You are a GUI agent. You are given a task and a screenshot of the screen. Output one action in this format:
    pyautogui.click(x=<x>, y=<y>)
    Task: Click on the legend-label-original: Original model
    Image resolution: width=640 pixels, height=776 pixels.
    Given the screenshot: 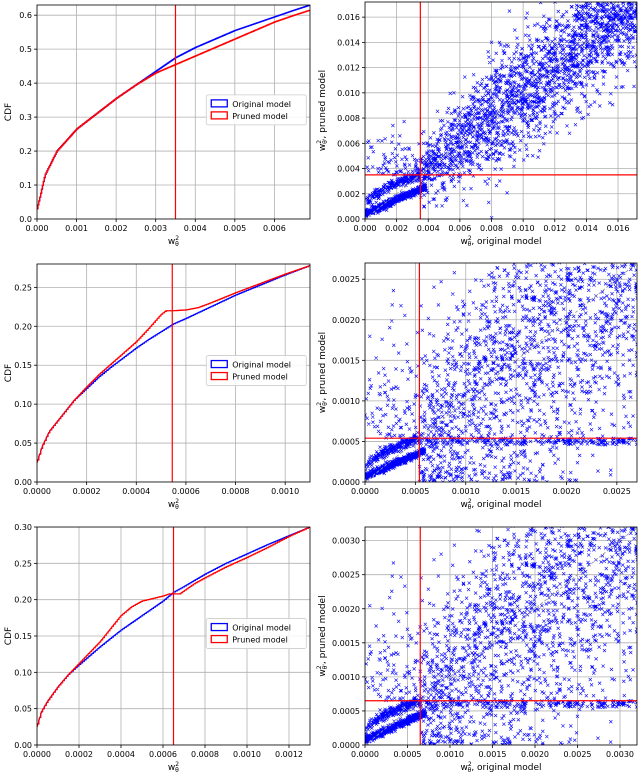 What is the action you would take?
    pyautogui.click(x=261, y=365)
    